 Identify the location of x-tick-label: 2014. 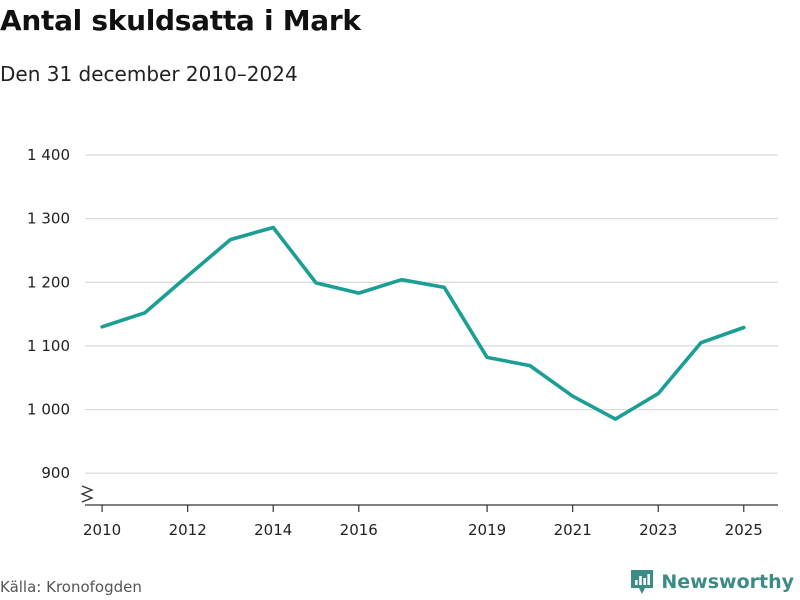
(273, 530).